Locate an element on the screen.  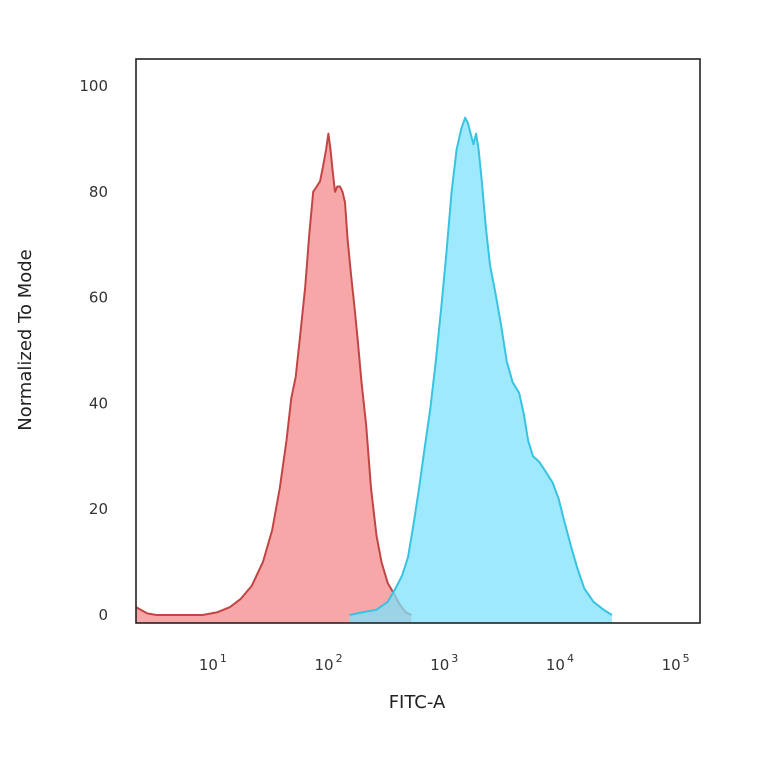
x-tick-label: 10 4 is located at coordinates (560, 663).